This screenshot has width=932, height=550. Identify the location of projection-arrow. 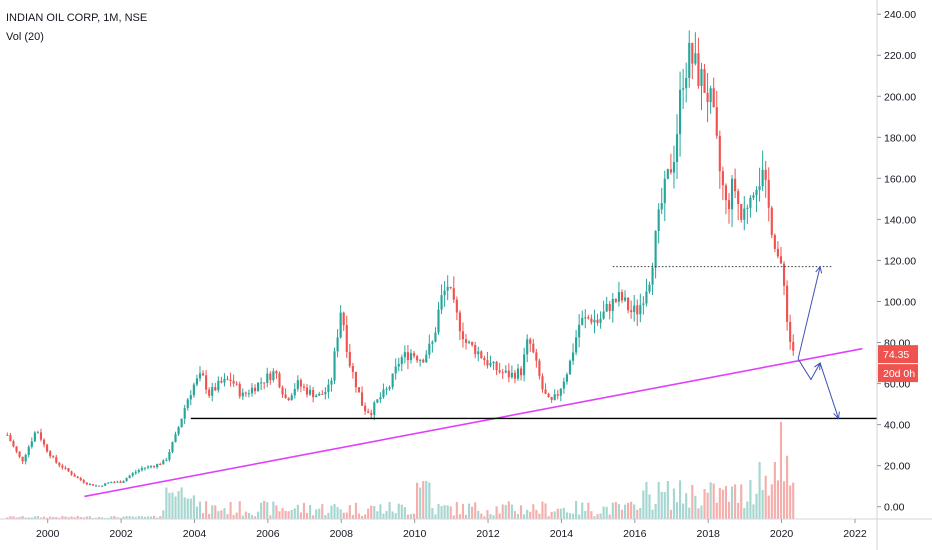
(809, 313).